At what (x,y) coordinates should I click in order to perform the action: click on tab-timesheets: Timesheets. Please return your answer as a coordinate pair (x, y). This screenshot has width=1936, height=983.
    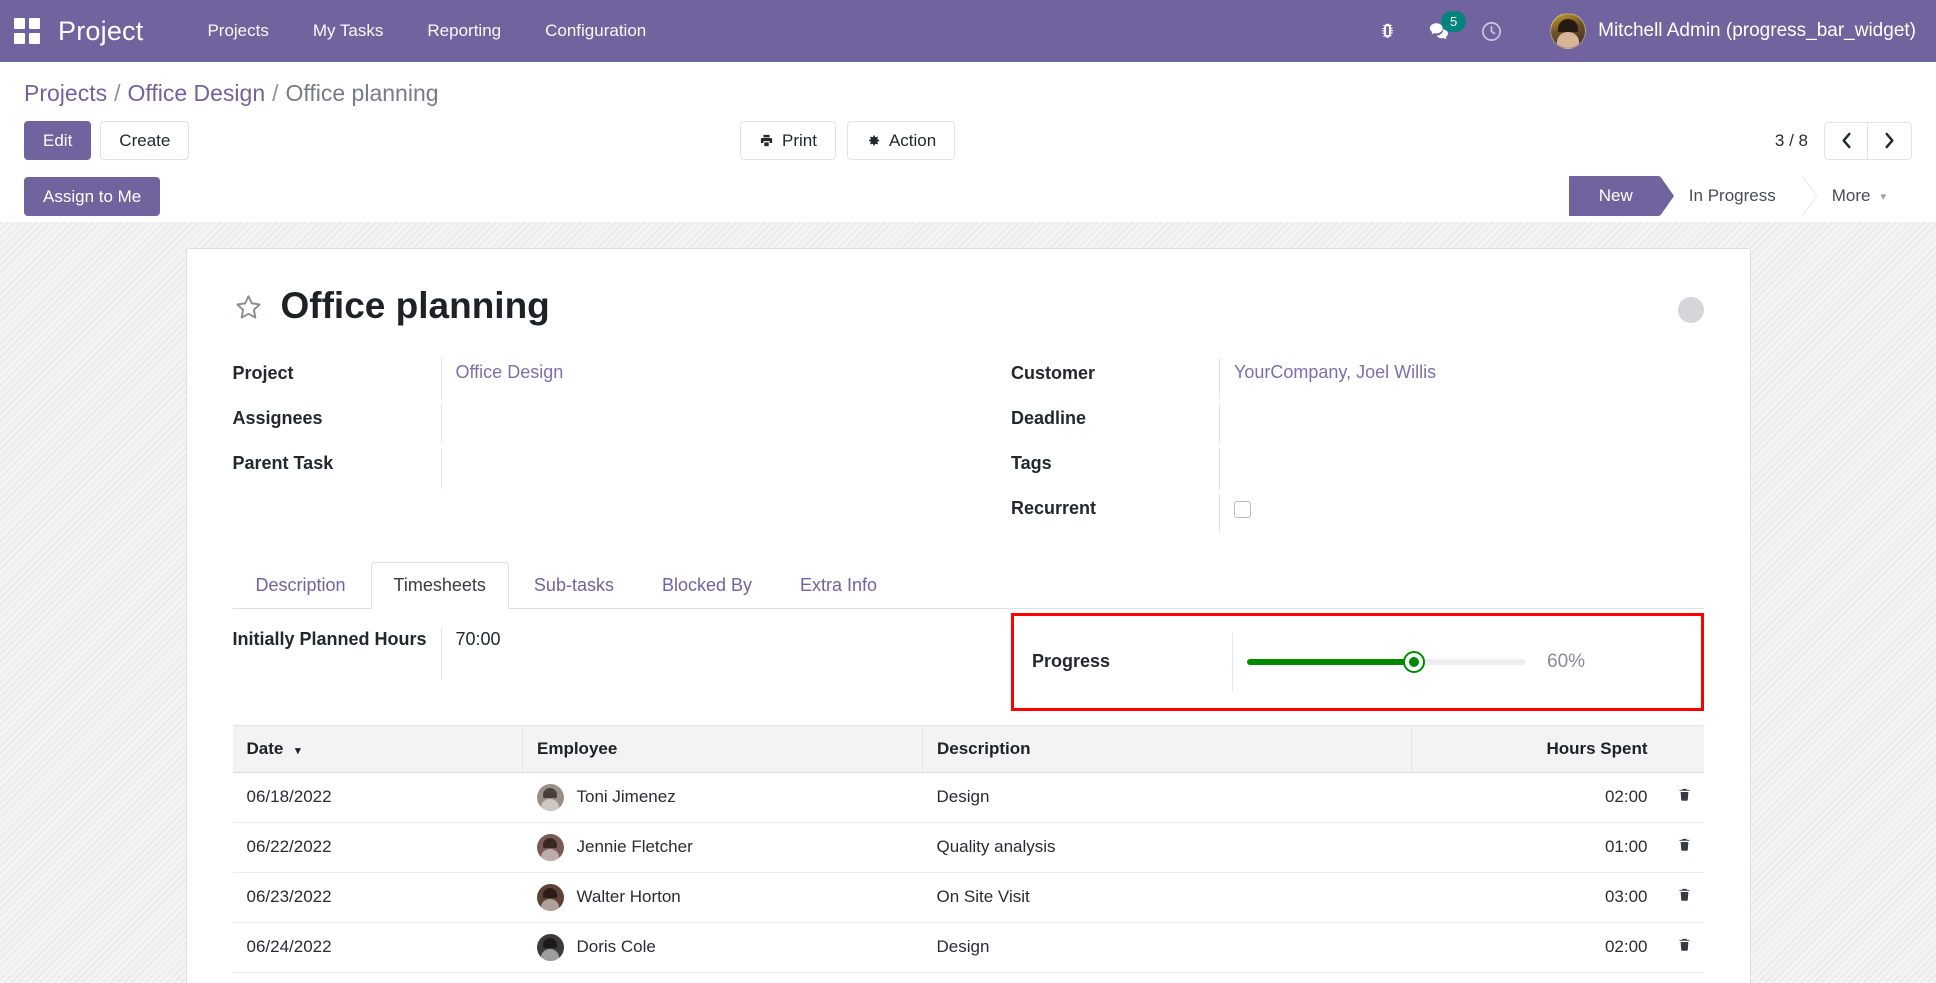
    Looking at the image, I should click on (439, 585).